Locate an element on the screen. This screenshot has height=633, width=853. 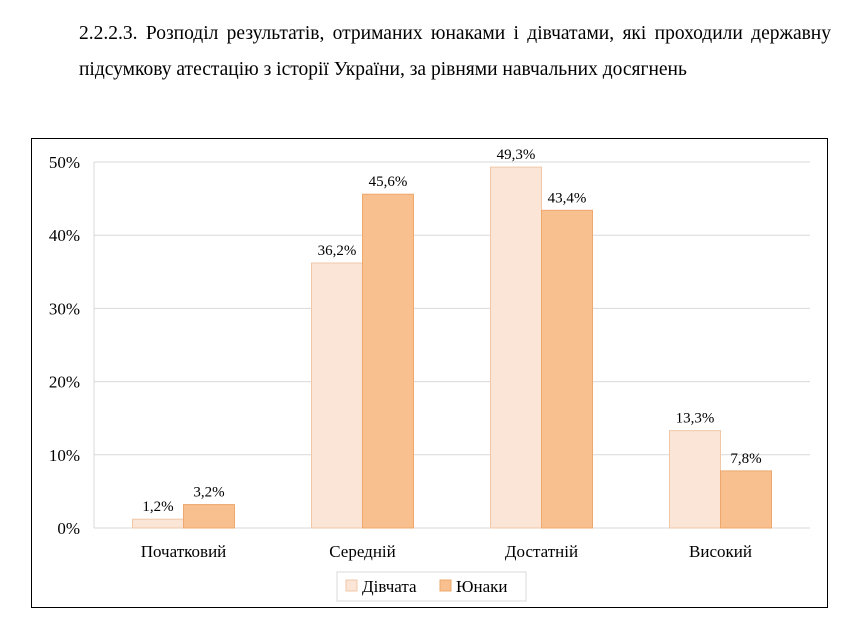
data-label: 13,3% is located at coordinates (695, 419).